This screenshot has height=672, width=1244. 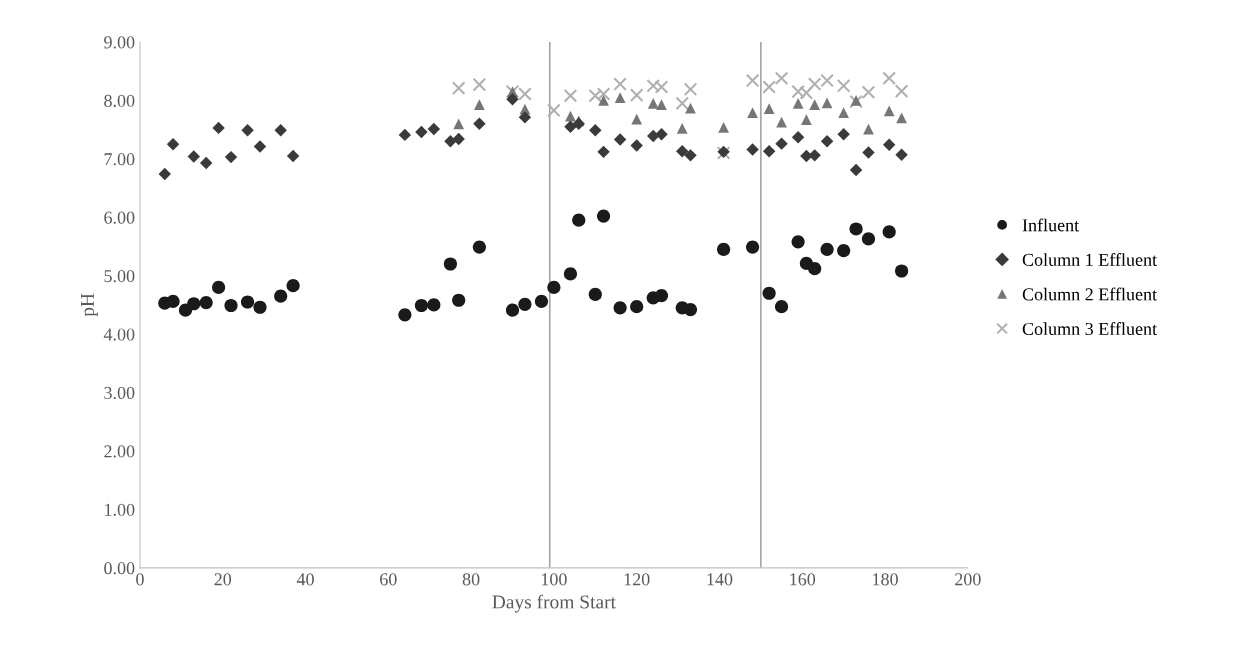 I want to click on y-tick-label: 0.00, so click(x=119, y=568).